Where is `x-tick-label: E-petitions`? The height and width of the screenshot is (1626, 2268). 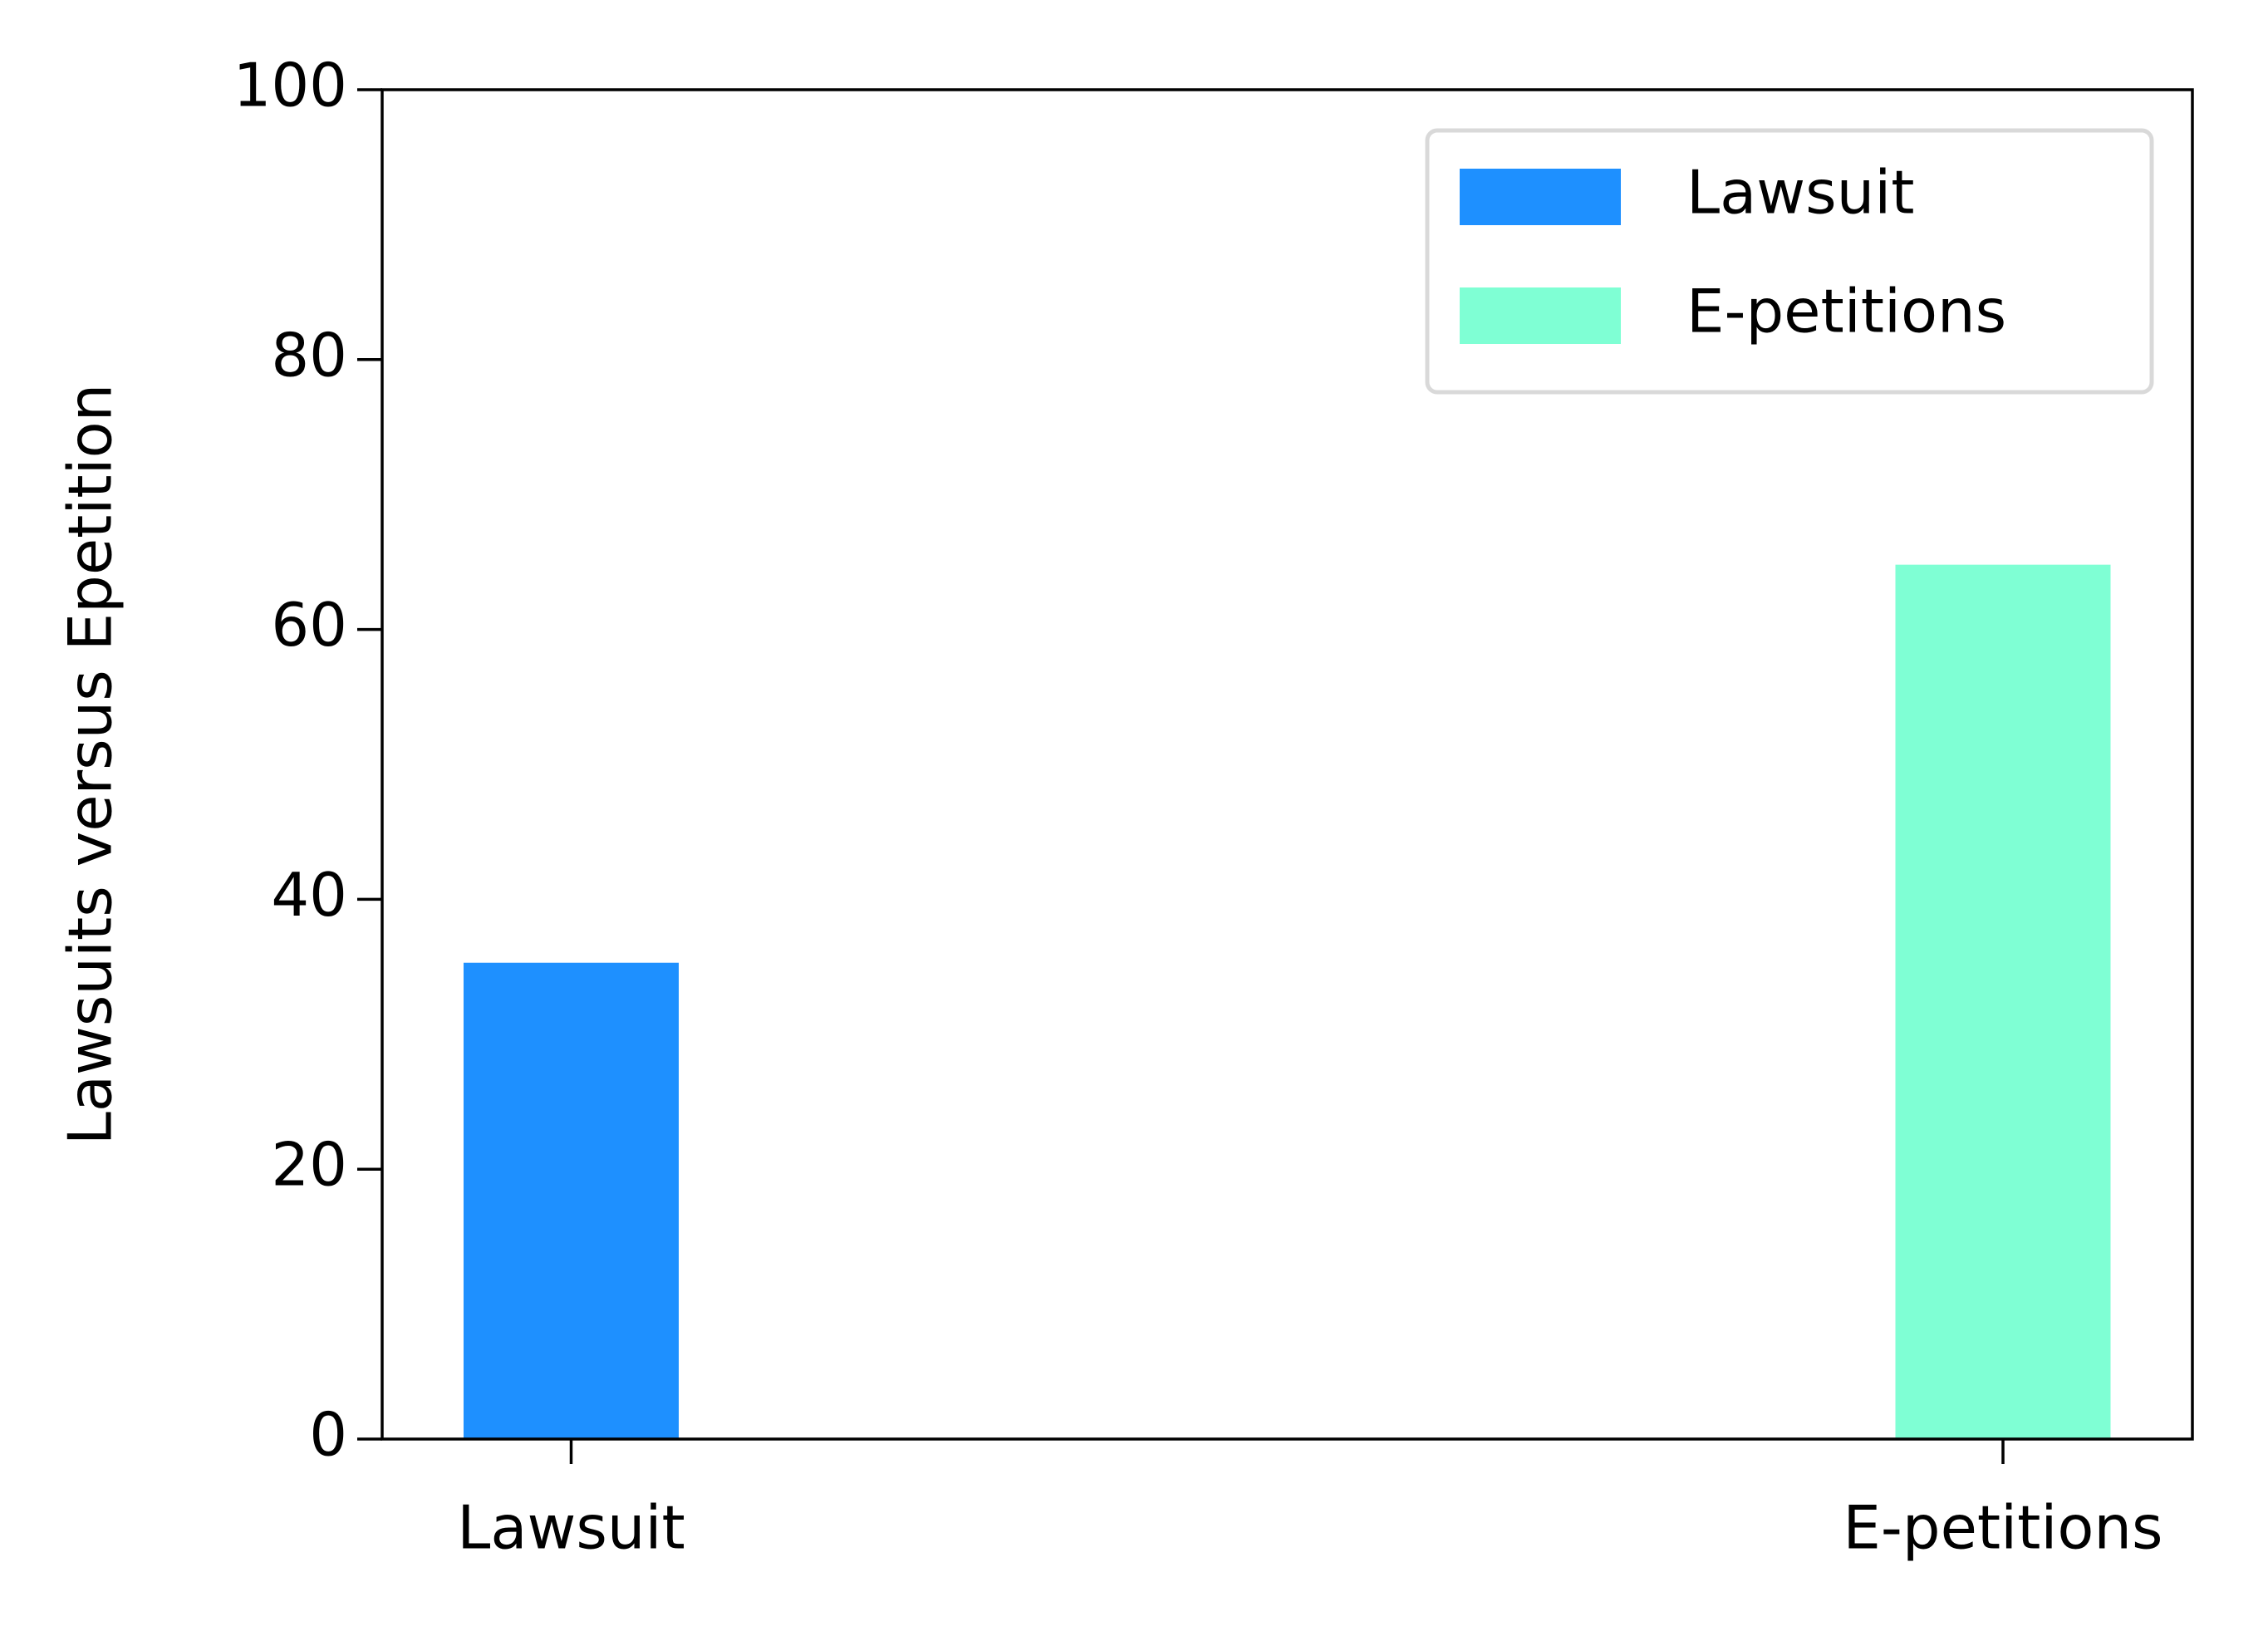 x-tick-label: E-petitions is located at coordinates (2002, 1528).